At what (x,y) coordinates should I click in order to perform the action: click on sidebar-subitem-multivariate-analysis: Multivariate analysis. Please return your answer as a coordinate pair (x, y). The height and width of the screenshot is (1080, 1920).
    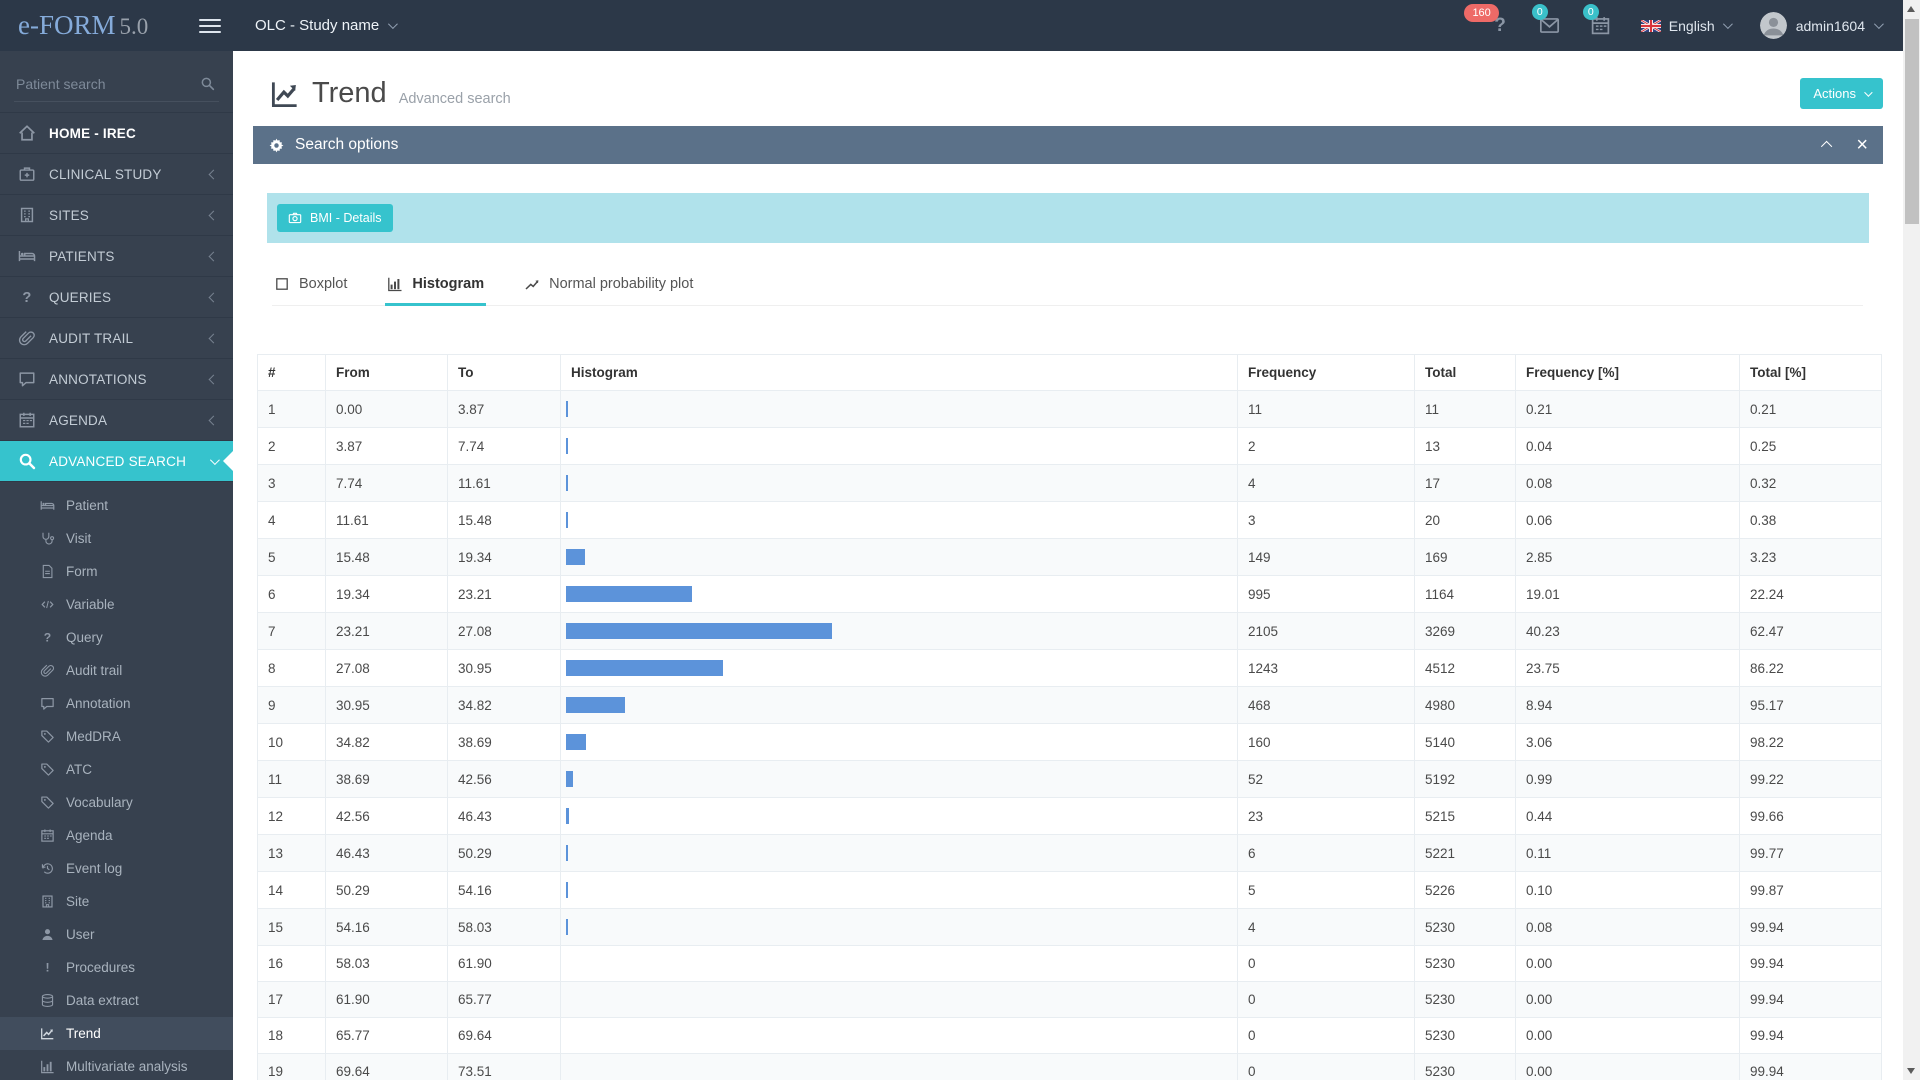
    Looking at the image, I should click on (116, 1065).